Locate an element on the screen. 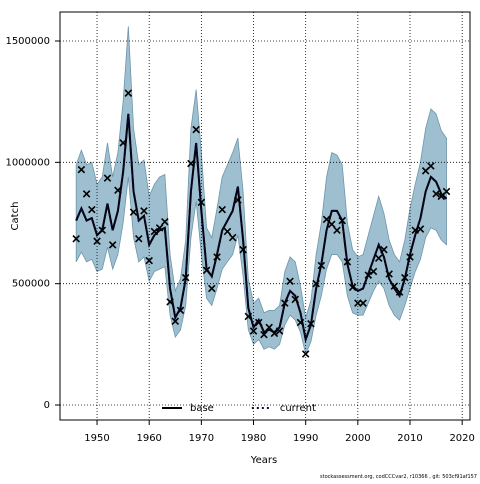 The image size is (480, 484). x-tick-label: 1960 is located at coordinates (148, 438).